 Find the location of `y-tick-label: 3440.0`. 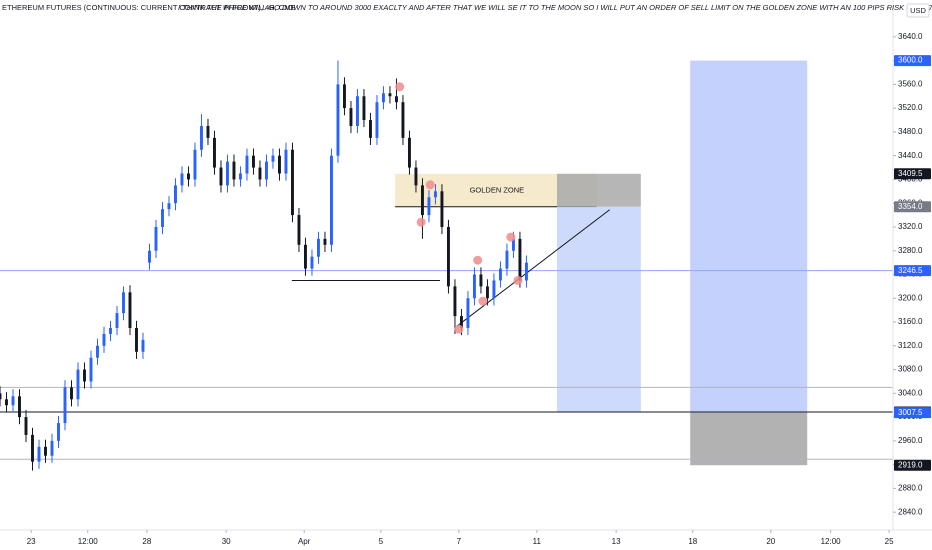

y-tick-label: 3440.0 is located at coordinates (910, 155).